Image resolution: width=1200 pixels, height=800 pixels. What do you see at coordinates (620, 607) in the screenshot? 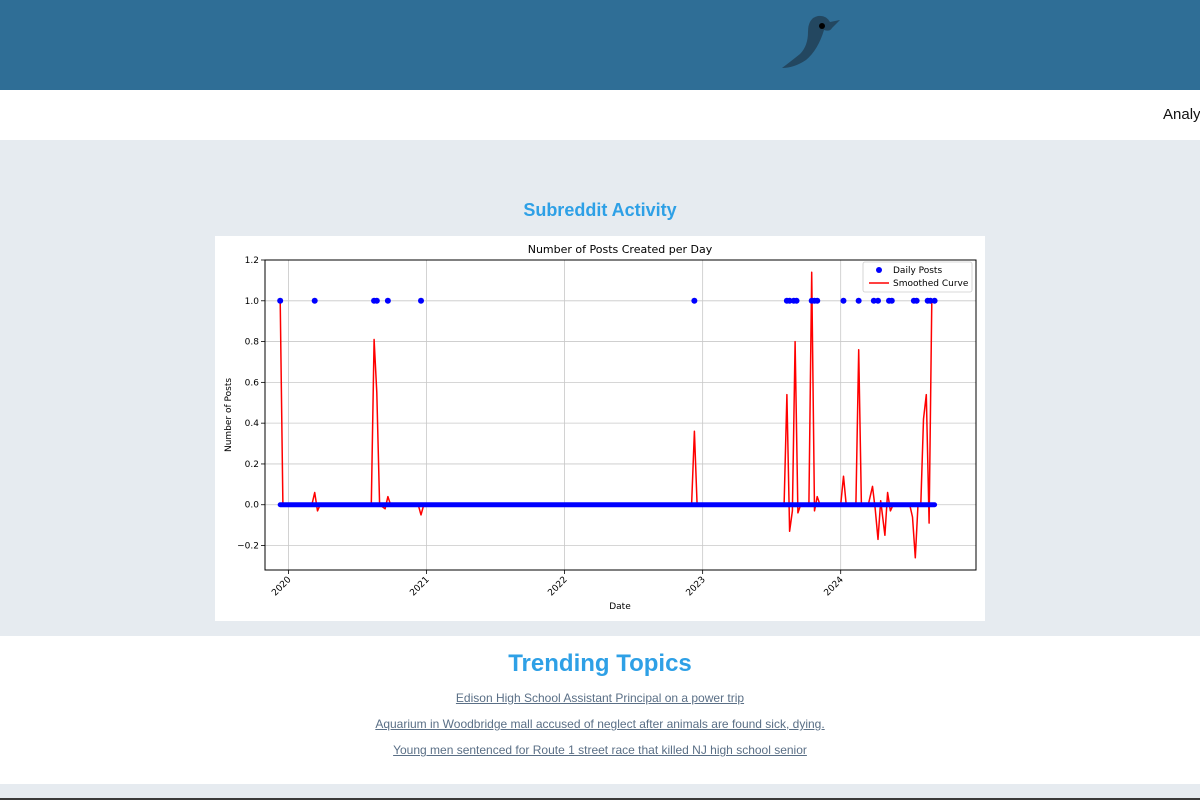
I see `x-axis-label: Date` at bounding box center [620, 607].